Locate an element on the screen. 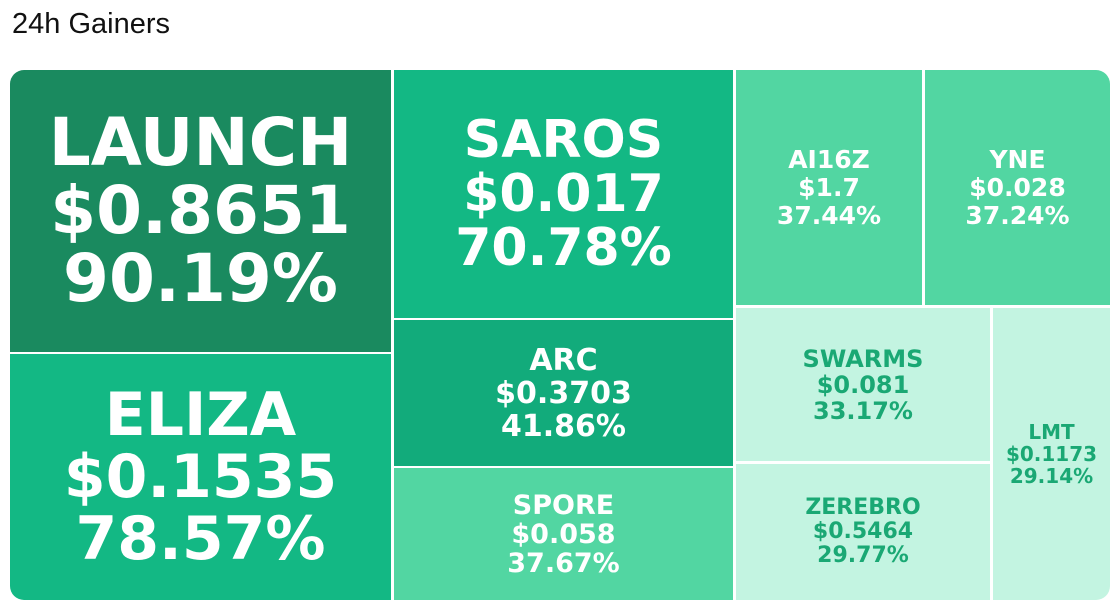  tile-price: $0.8651 is located at coordinates (200, 210).